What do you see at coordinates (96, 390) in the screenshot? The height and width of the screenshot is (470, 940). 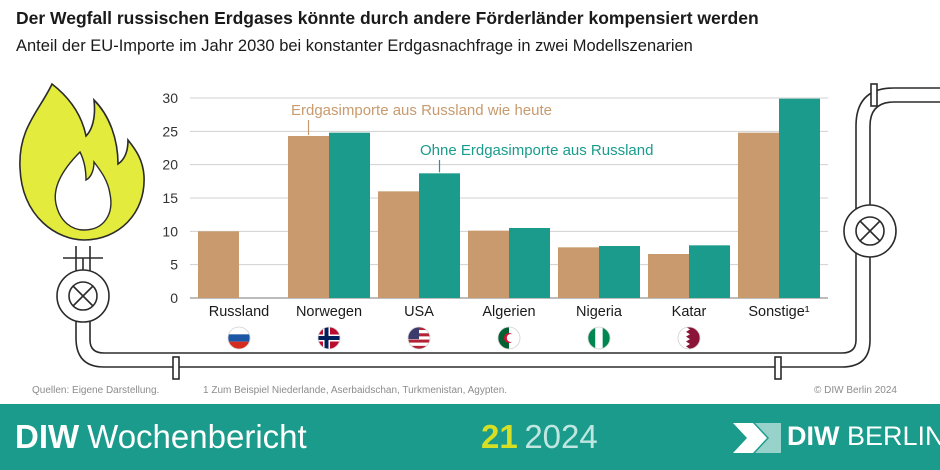 I see `source-note: Quellen: Eigene Darstellung.` at bounding box center [96, 390].